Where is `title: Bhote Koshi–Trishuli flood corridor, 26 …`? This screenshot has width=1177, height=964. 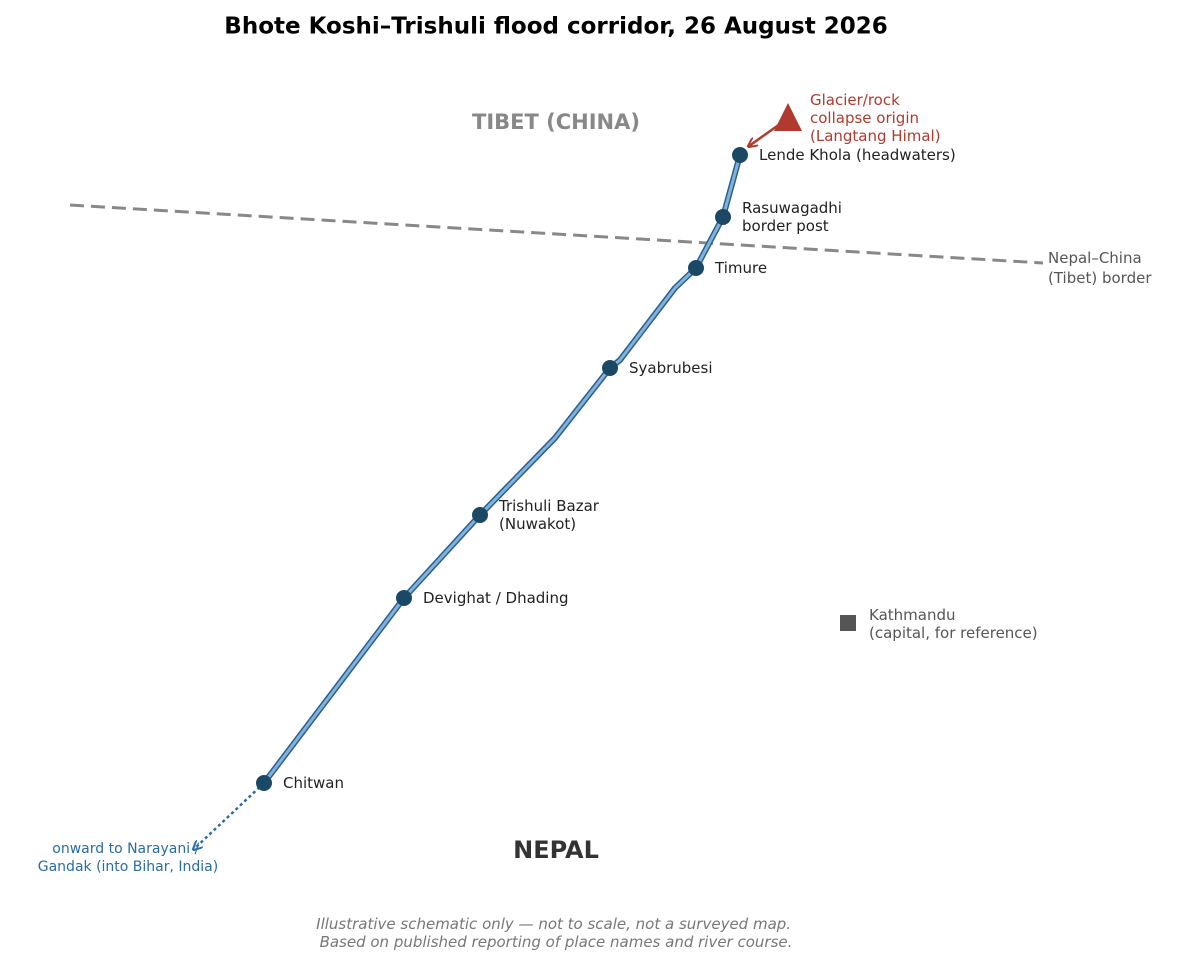 title: Bhote Koshi–Trishuli flood corridor, 26 … is located at coordinates (555, 27).